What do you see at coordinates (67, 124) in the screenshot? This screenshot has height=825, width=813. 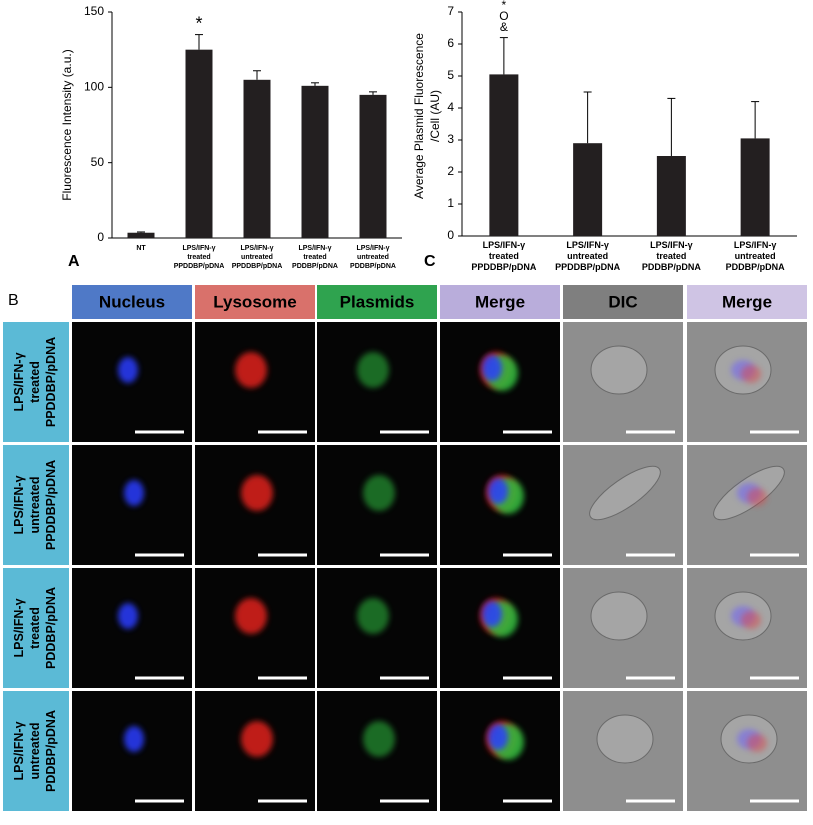 I see `y-axis-label: Fluorescence Intensity (a.u.)` at bounding box center [67, 124].